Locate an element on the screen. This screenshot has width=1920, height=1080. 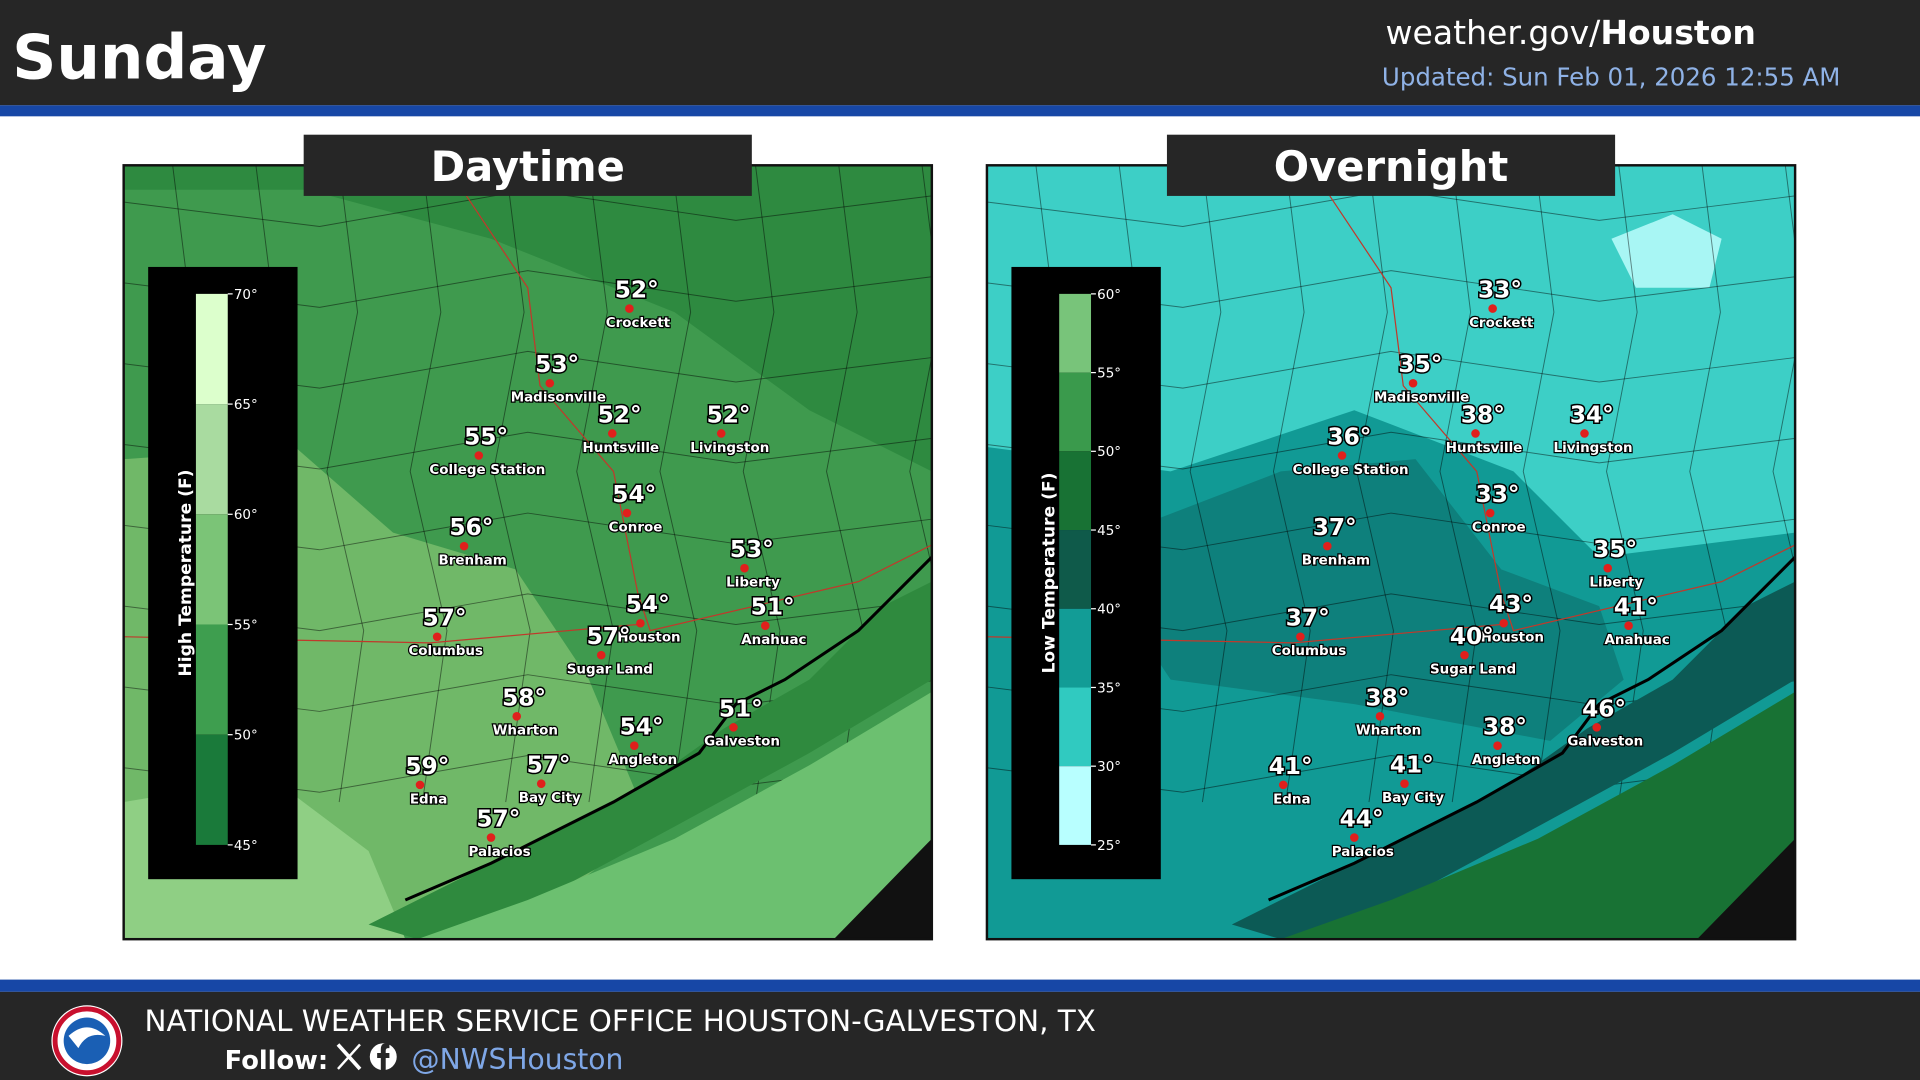
legend-tick-label: 25° is located at coordinates (1109, 846).